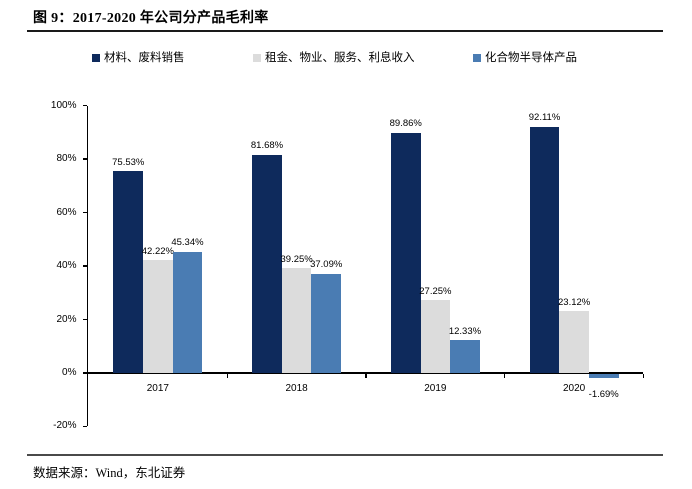  Describe the element at coordinates (531, 58) in the screenshot. I see `legend-label: 化合物半导体产品` at that location.